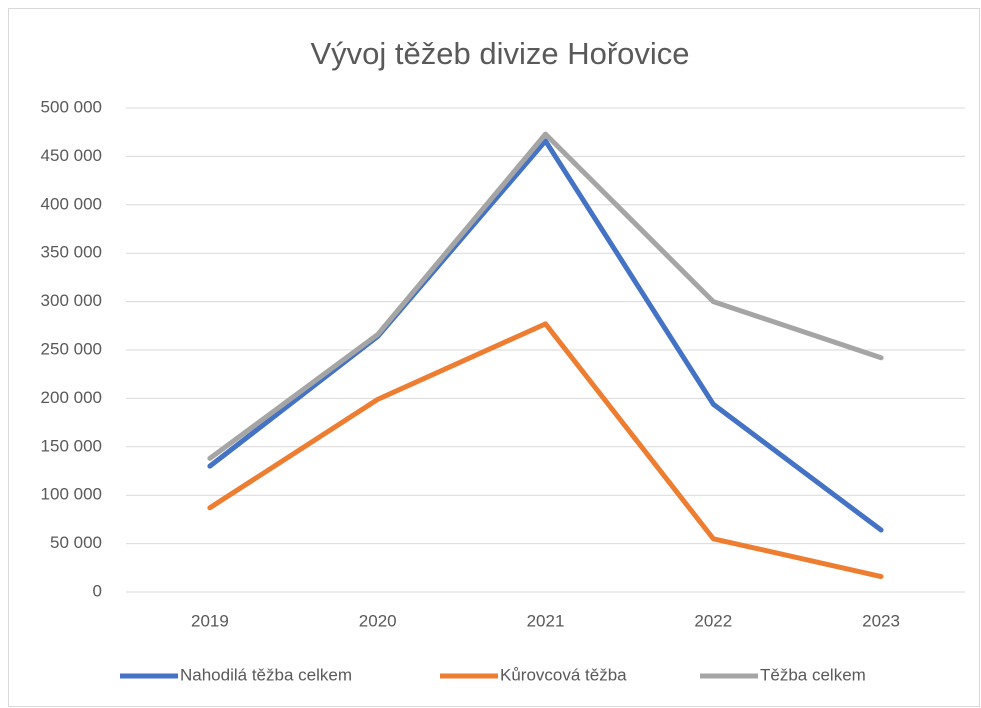 This screenshot has height=708, width=981. Describe the element at coordinates (71, 203) in the screenshot. I see `y-tick-label: 400 000` at that location.